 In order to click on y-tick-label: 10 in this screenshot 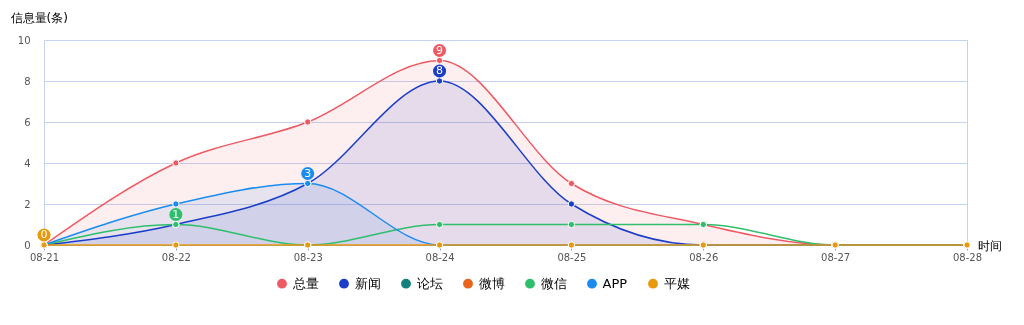, I will do `click(24, 40)`.